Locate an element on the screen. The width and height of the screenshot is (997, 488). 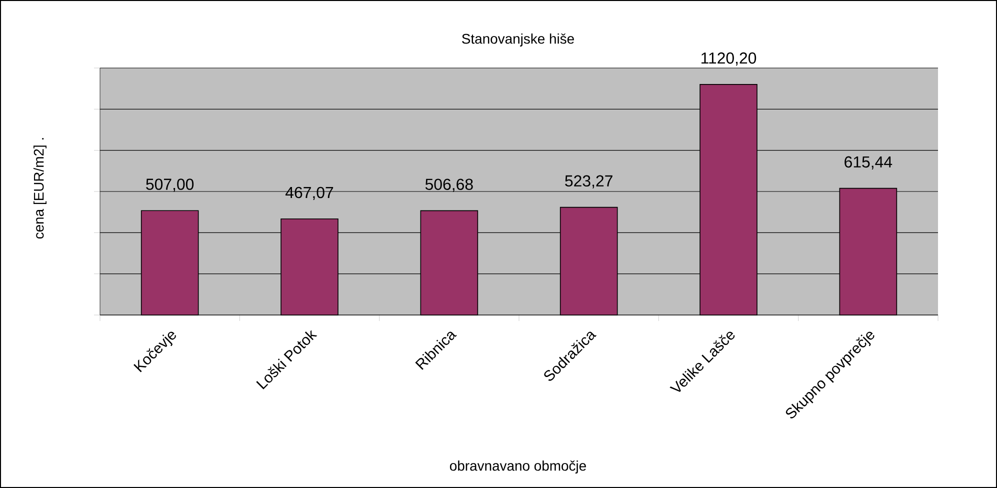
x-axis-title: obravnavano območje is located at coordinates (518, 467).